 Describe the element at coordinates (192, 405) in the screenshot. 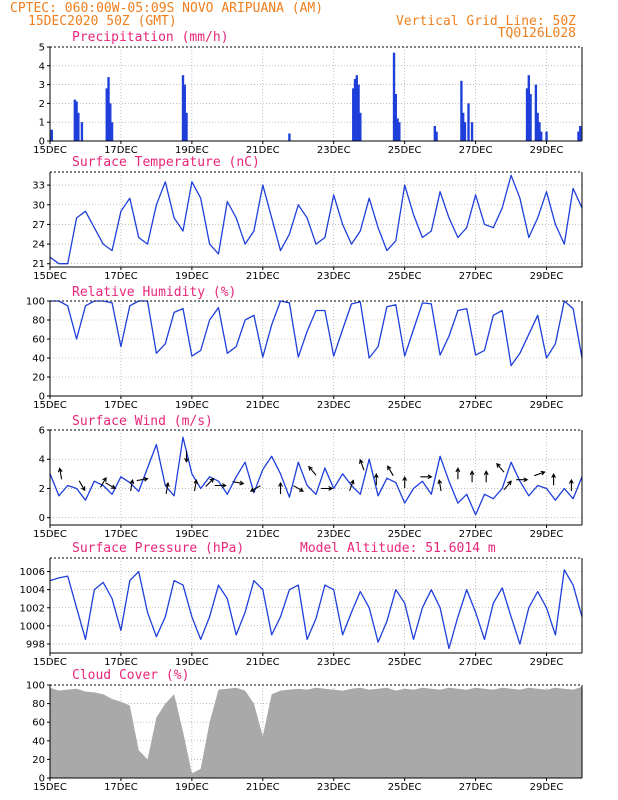

I see `humidity-xtick-label-2: 19DEC` at that location.